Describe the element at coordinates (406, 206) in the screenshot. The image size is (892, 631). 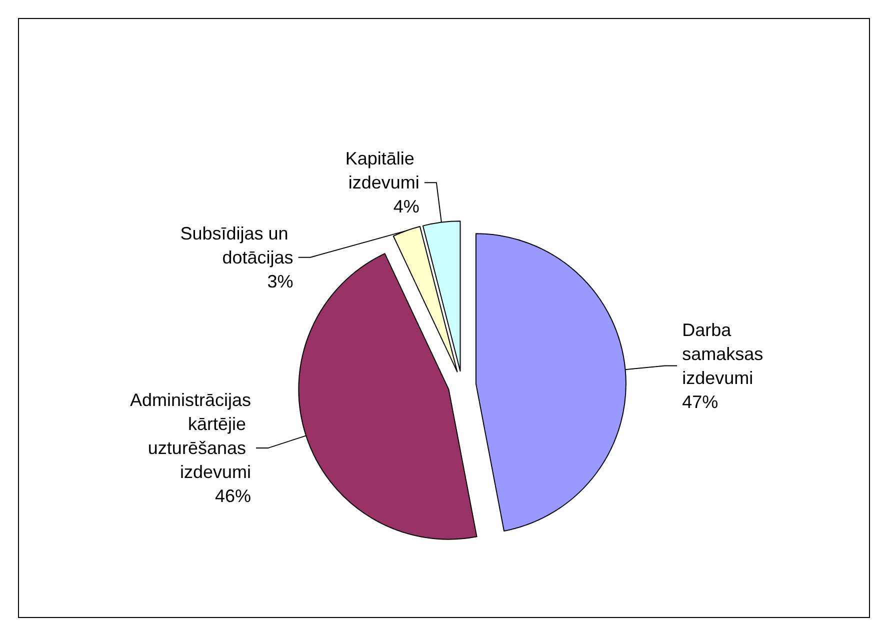
I see `data-label: 4%` at that location.